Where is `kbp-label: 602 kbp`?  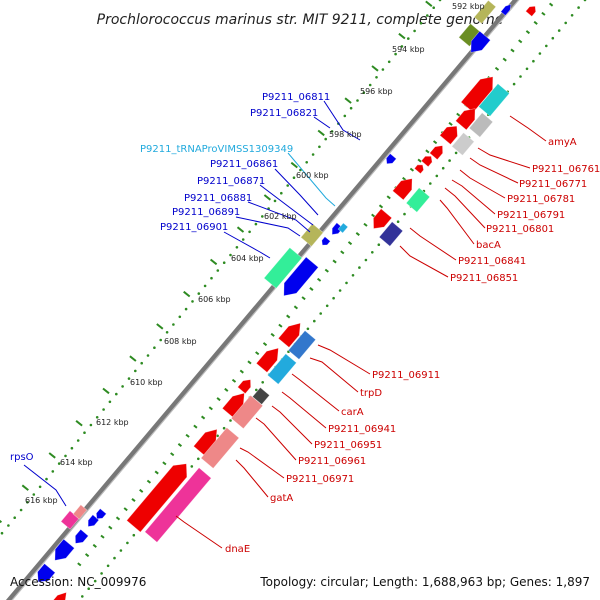
kbp-label: 602 kbp is located at coordinates (280, 216).